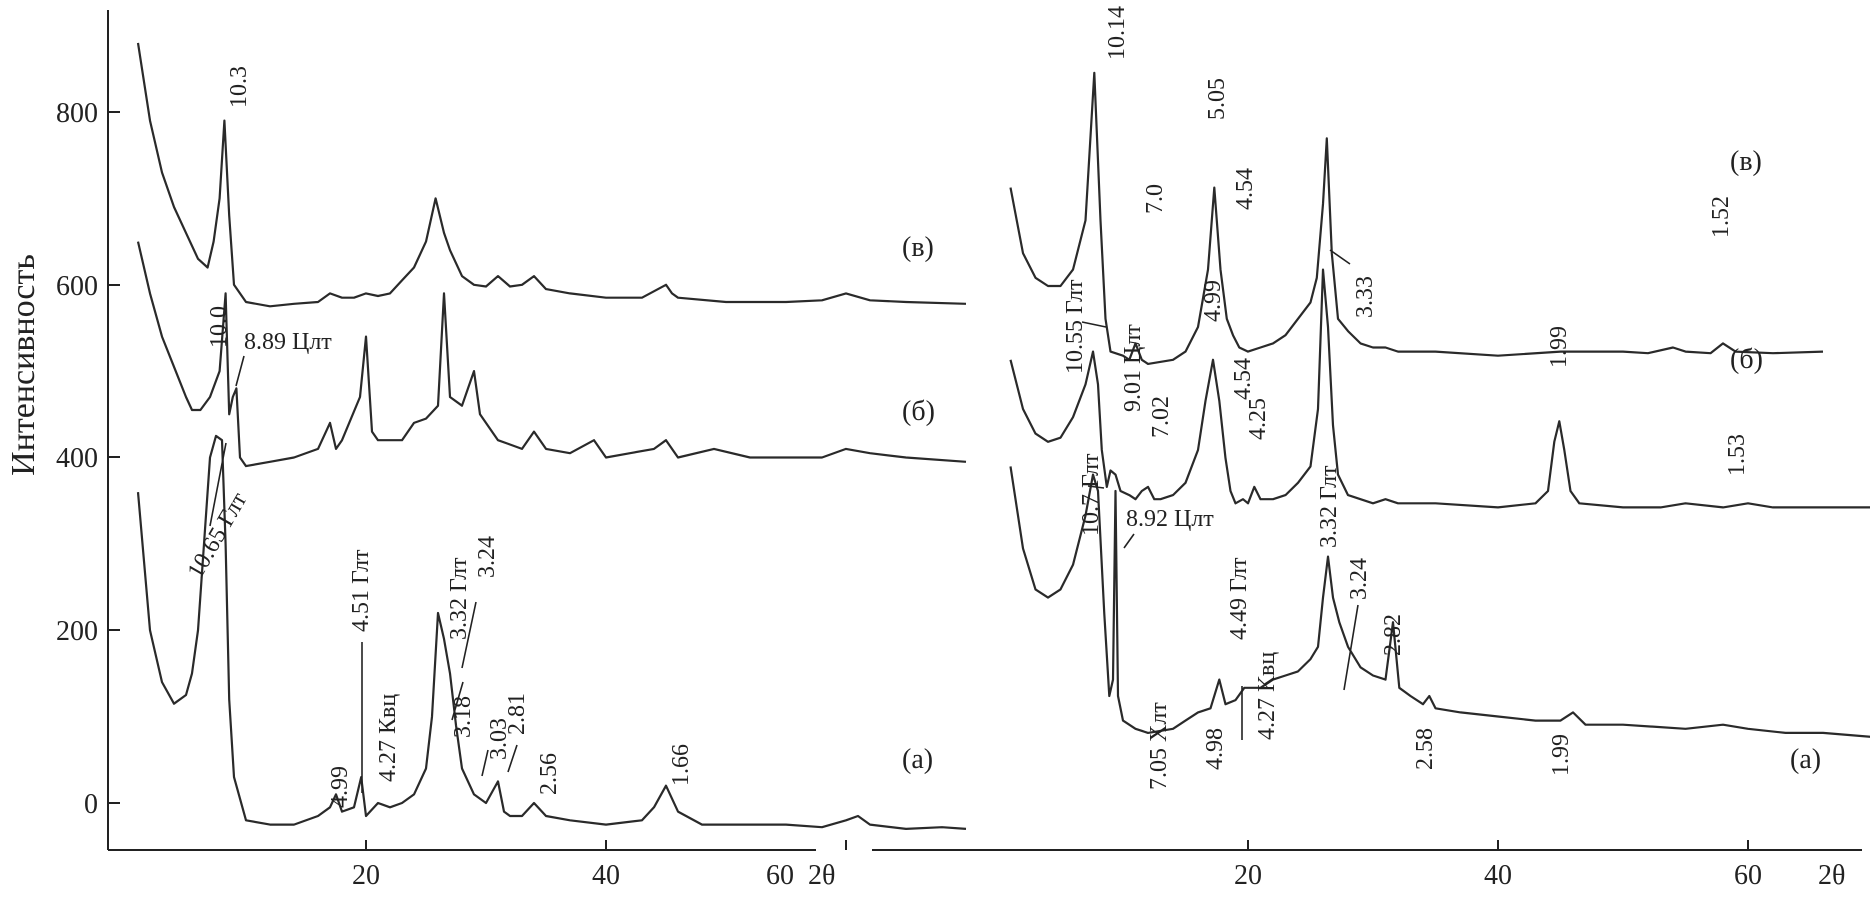 The height and width of the screenshot is (900, 1872). Describe the element at coordinates (1425, 749) in the screenshot. I see `peak-label: 2.58` at that location.